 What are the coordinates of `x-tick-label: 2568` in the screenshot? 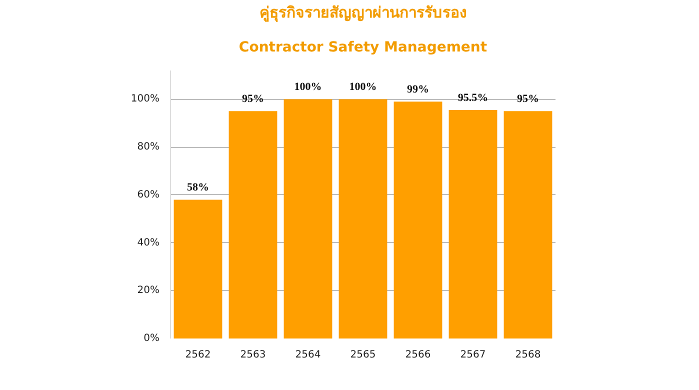 It's located at (528, 355).